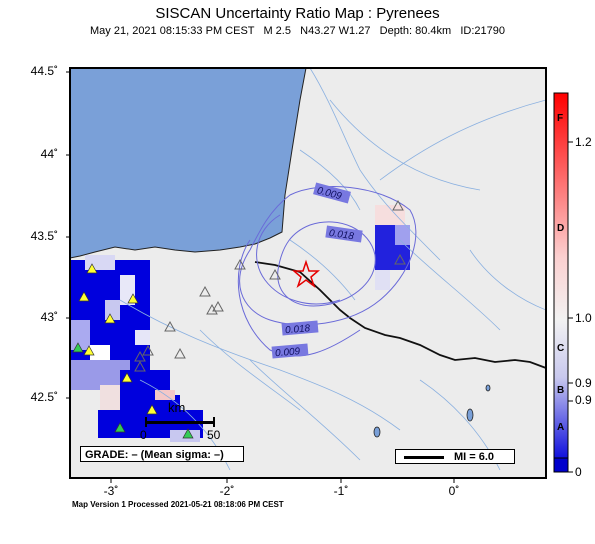  I want to click on map-title: SISCAN Uncertainty Ratio Map : Pyrenees, so click(297, 13).